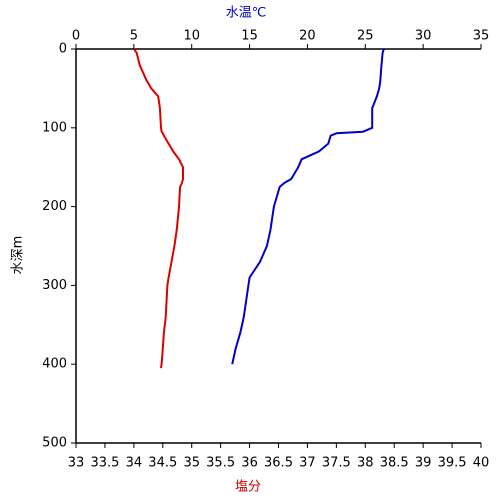  I want to click on x2-tick-label: 20, so click(307, 36).